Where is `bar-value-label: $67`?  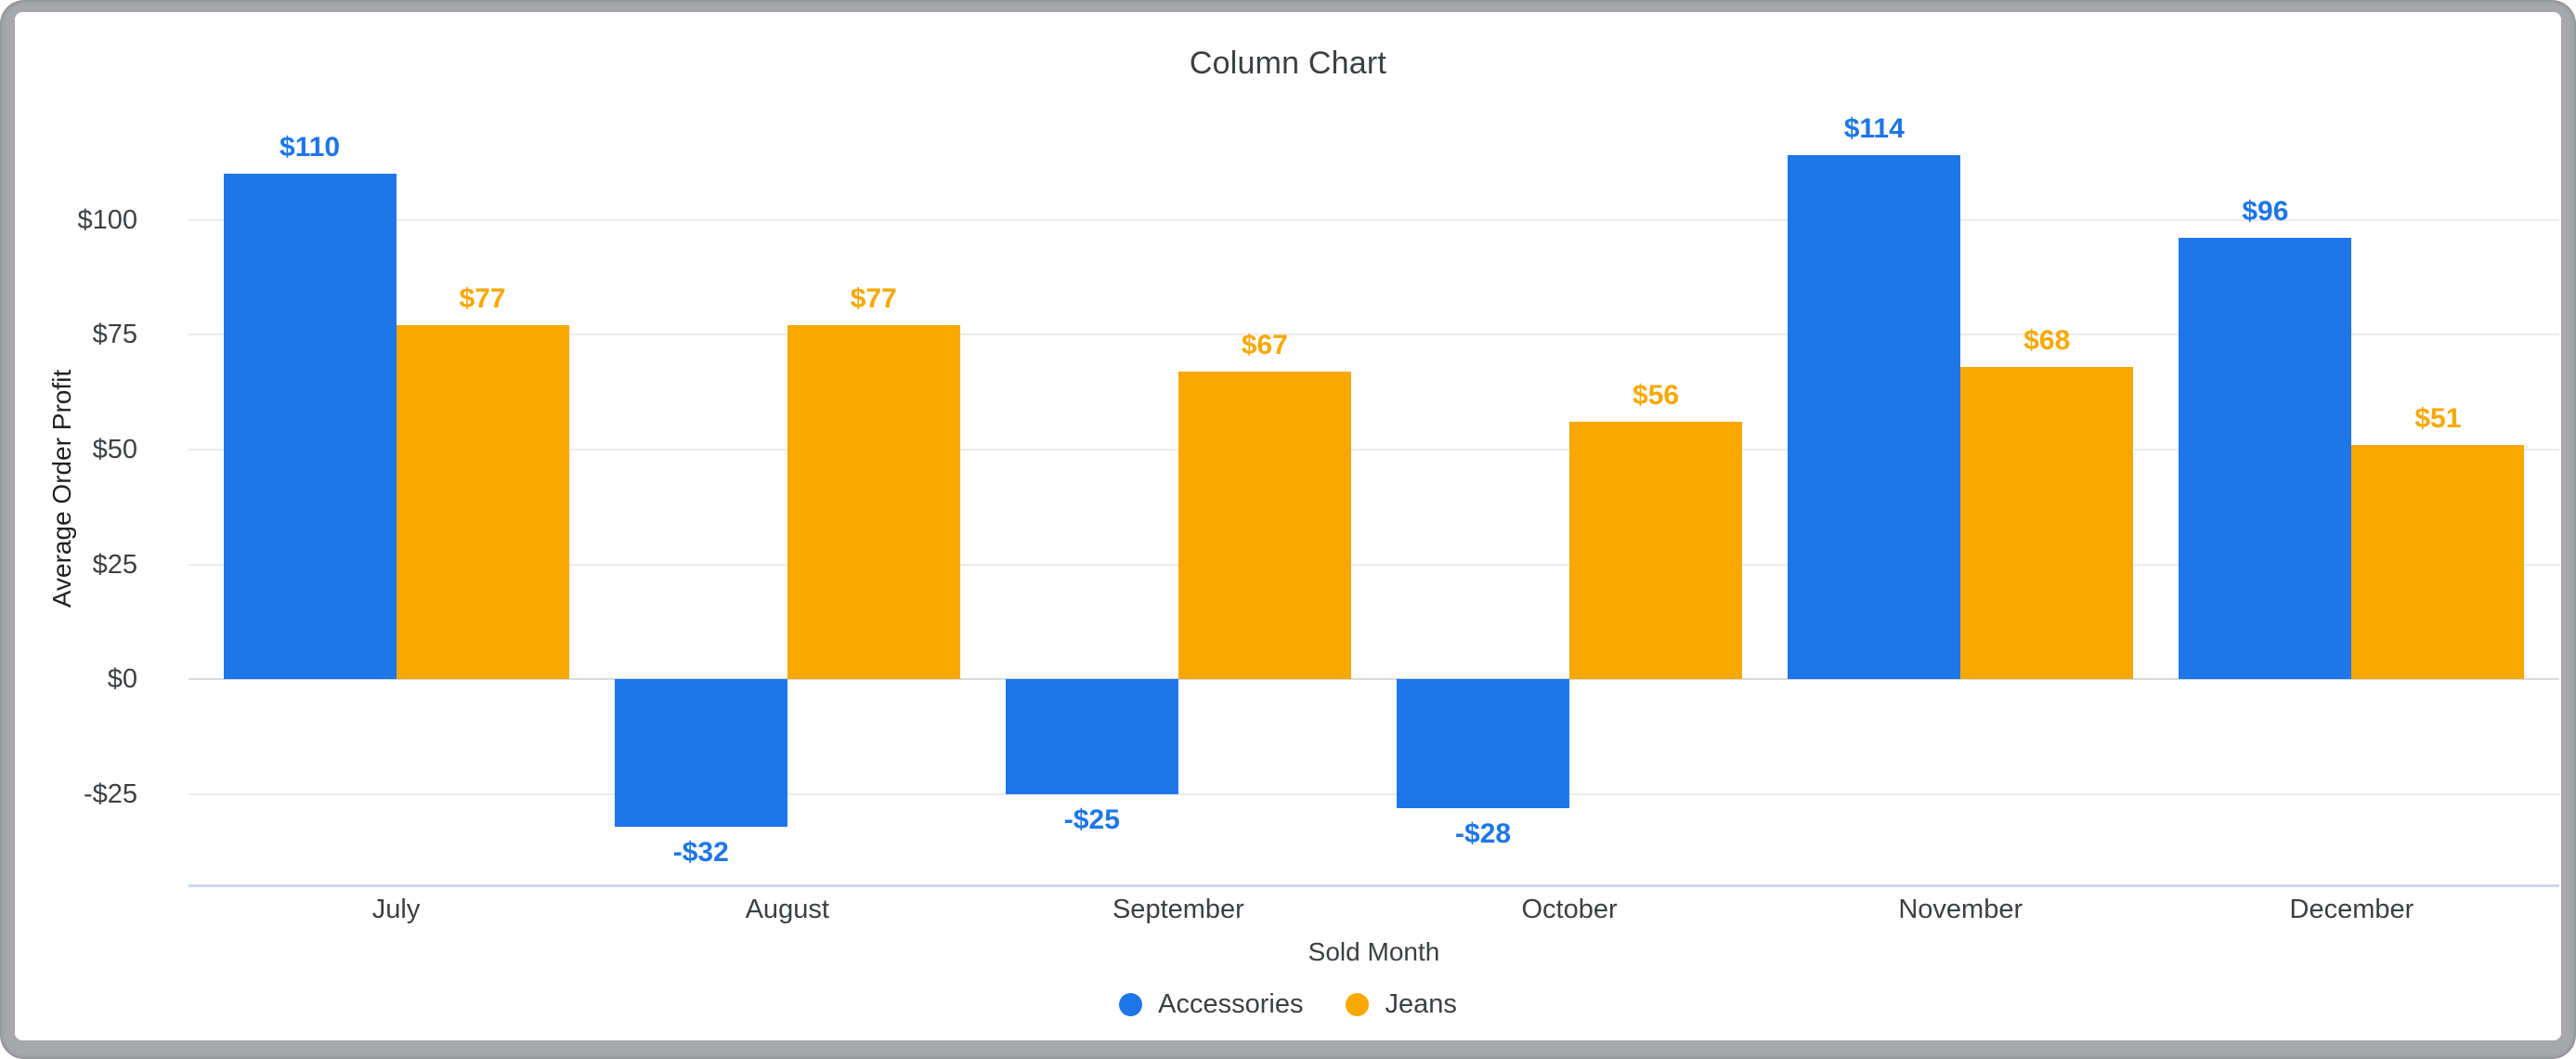
bar-value-label: $67 is located at coordinates (1264, 344).